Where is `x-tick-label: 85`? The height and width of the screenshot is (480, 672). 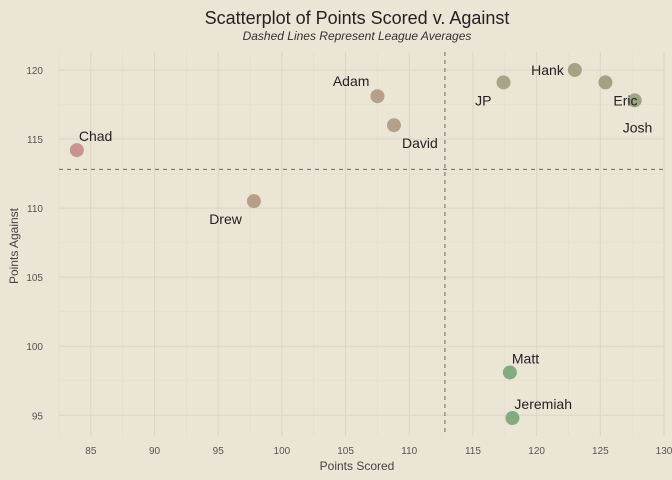
x-tick-label: 85 is located at coordinates (91, 451).